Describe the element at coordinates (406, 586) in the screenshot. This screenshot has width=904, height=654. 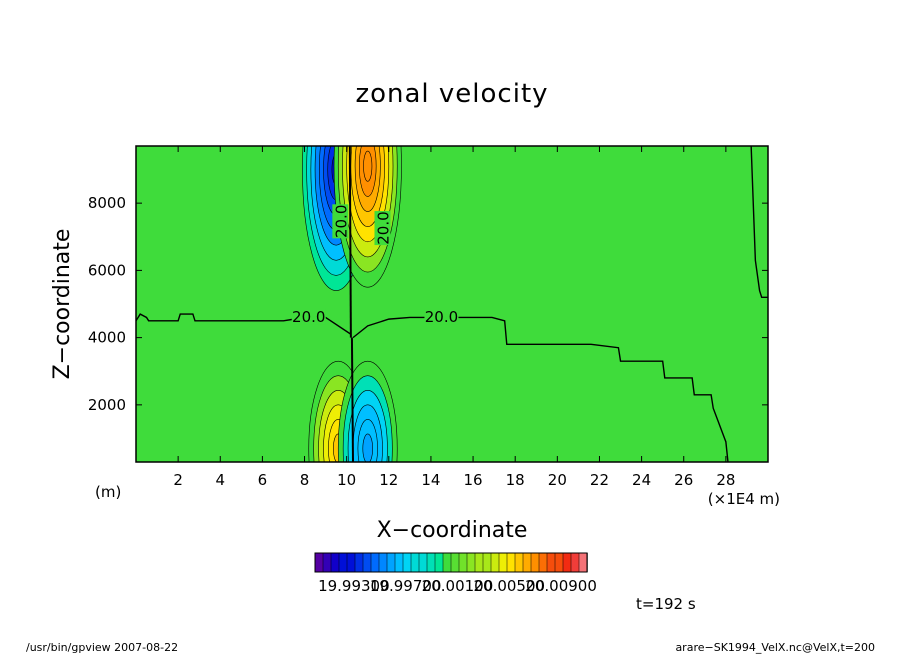
I see `colorbar-tick-label: 19.99700` at that location.